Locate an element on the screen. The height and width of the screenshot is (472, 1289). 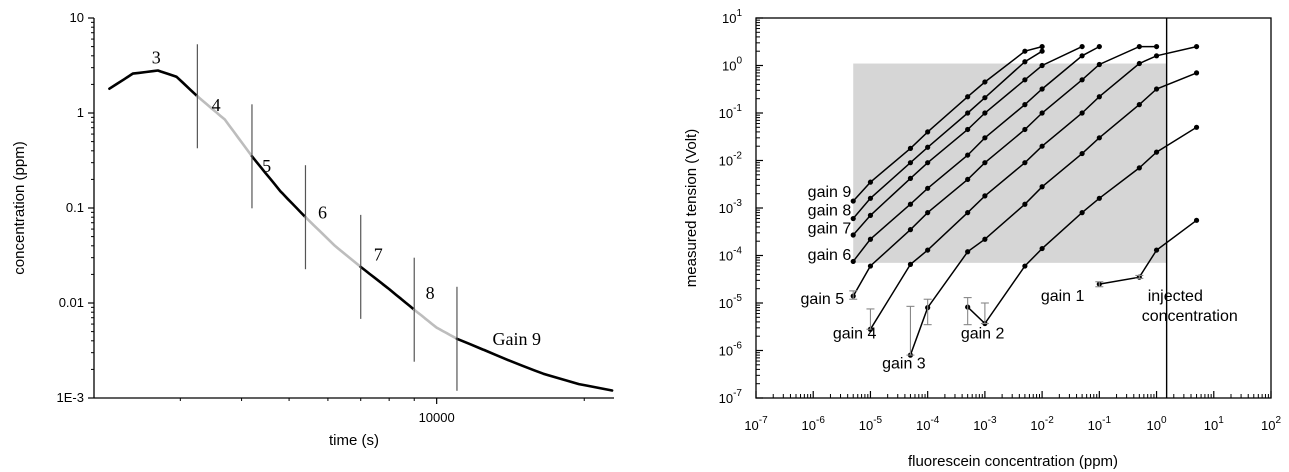
annotation-gain-4: gain 4 is located at coordinates (855, 333).